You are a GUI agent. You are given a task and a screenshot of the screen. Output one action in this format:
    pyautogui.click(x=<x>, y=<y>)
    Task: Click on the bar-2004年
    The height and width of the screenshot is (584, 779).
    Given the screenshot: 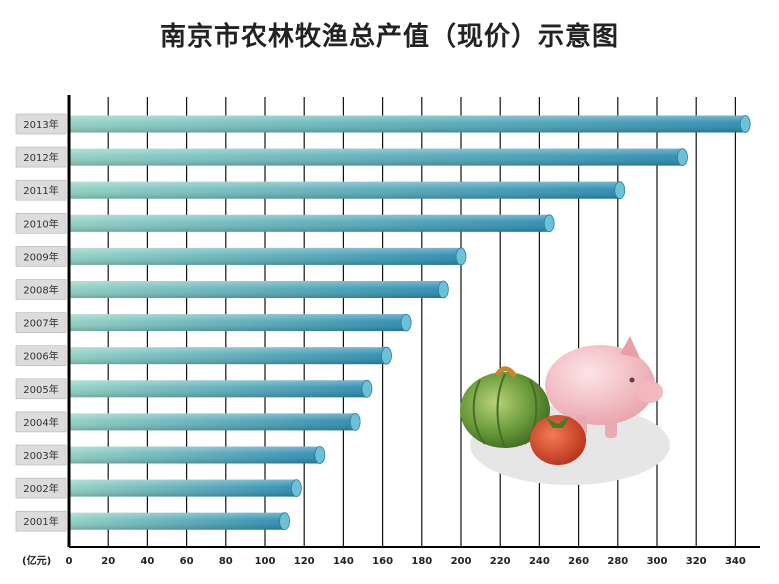 What is the action you would take?
    pyautogui.click(x=215, y=421)
    